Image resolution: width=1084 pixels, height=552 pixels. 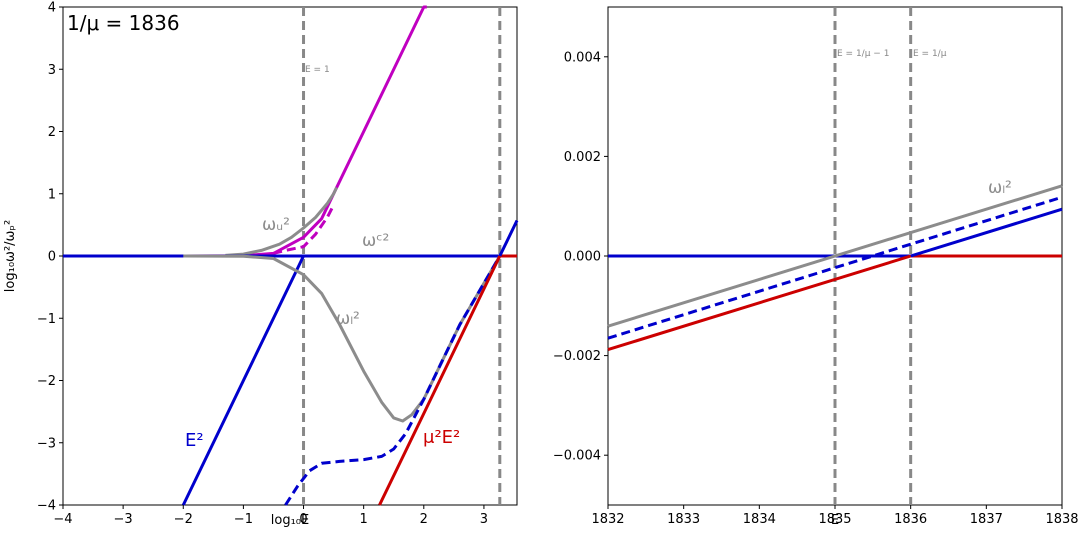 I want to click on left-ytick-label-5: 1, so click(x=52, y=194).